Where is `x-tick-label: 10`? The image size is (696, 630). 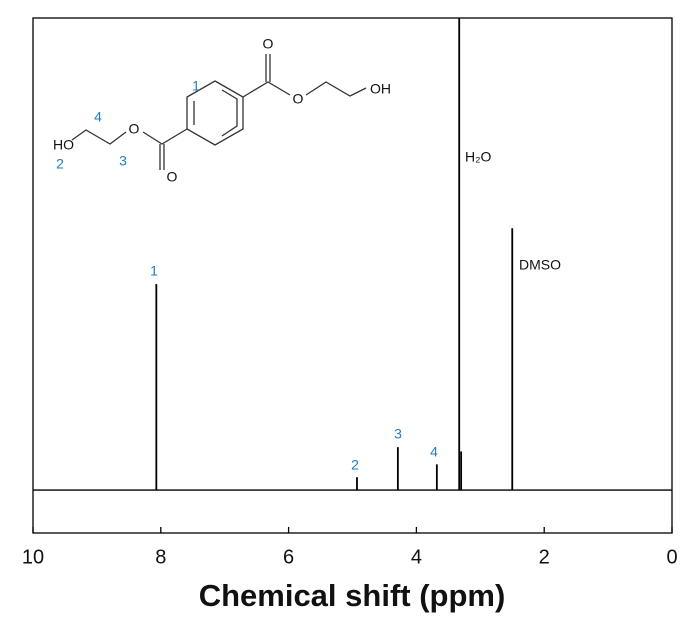
x-tick-label: 10 is located at coordinates (33, 557).